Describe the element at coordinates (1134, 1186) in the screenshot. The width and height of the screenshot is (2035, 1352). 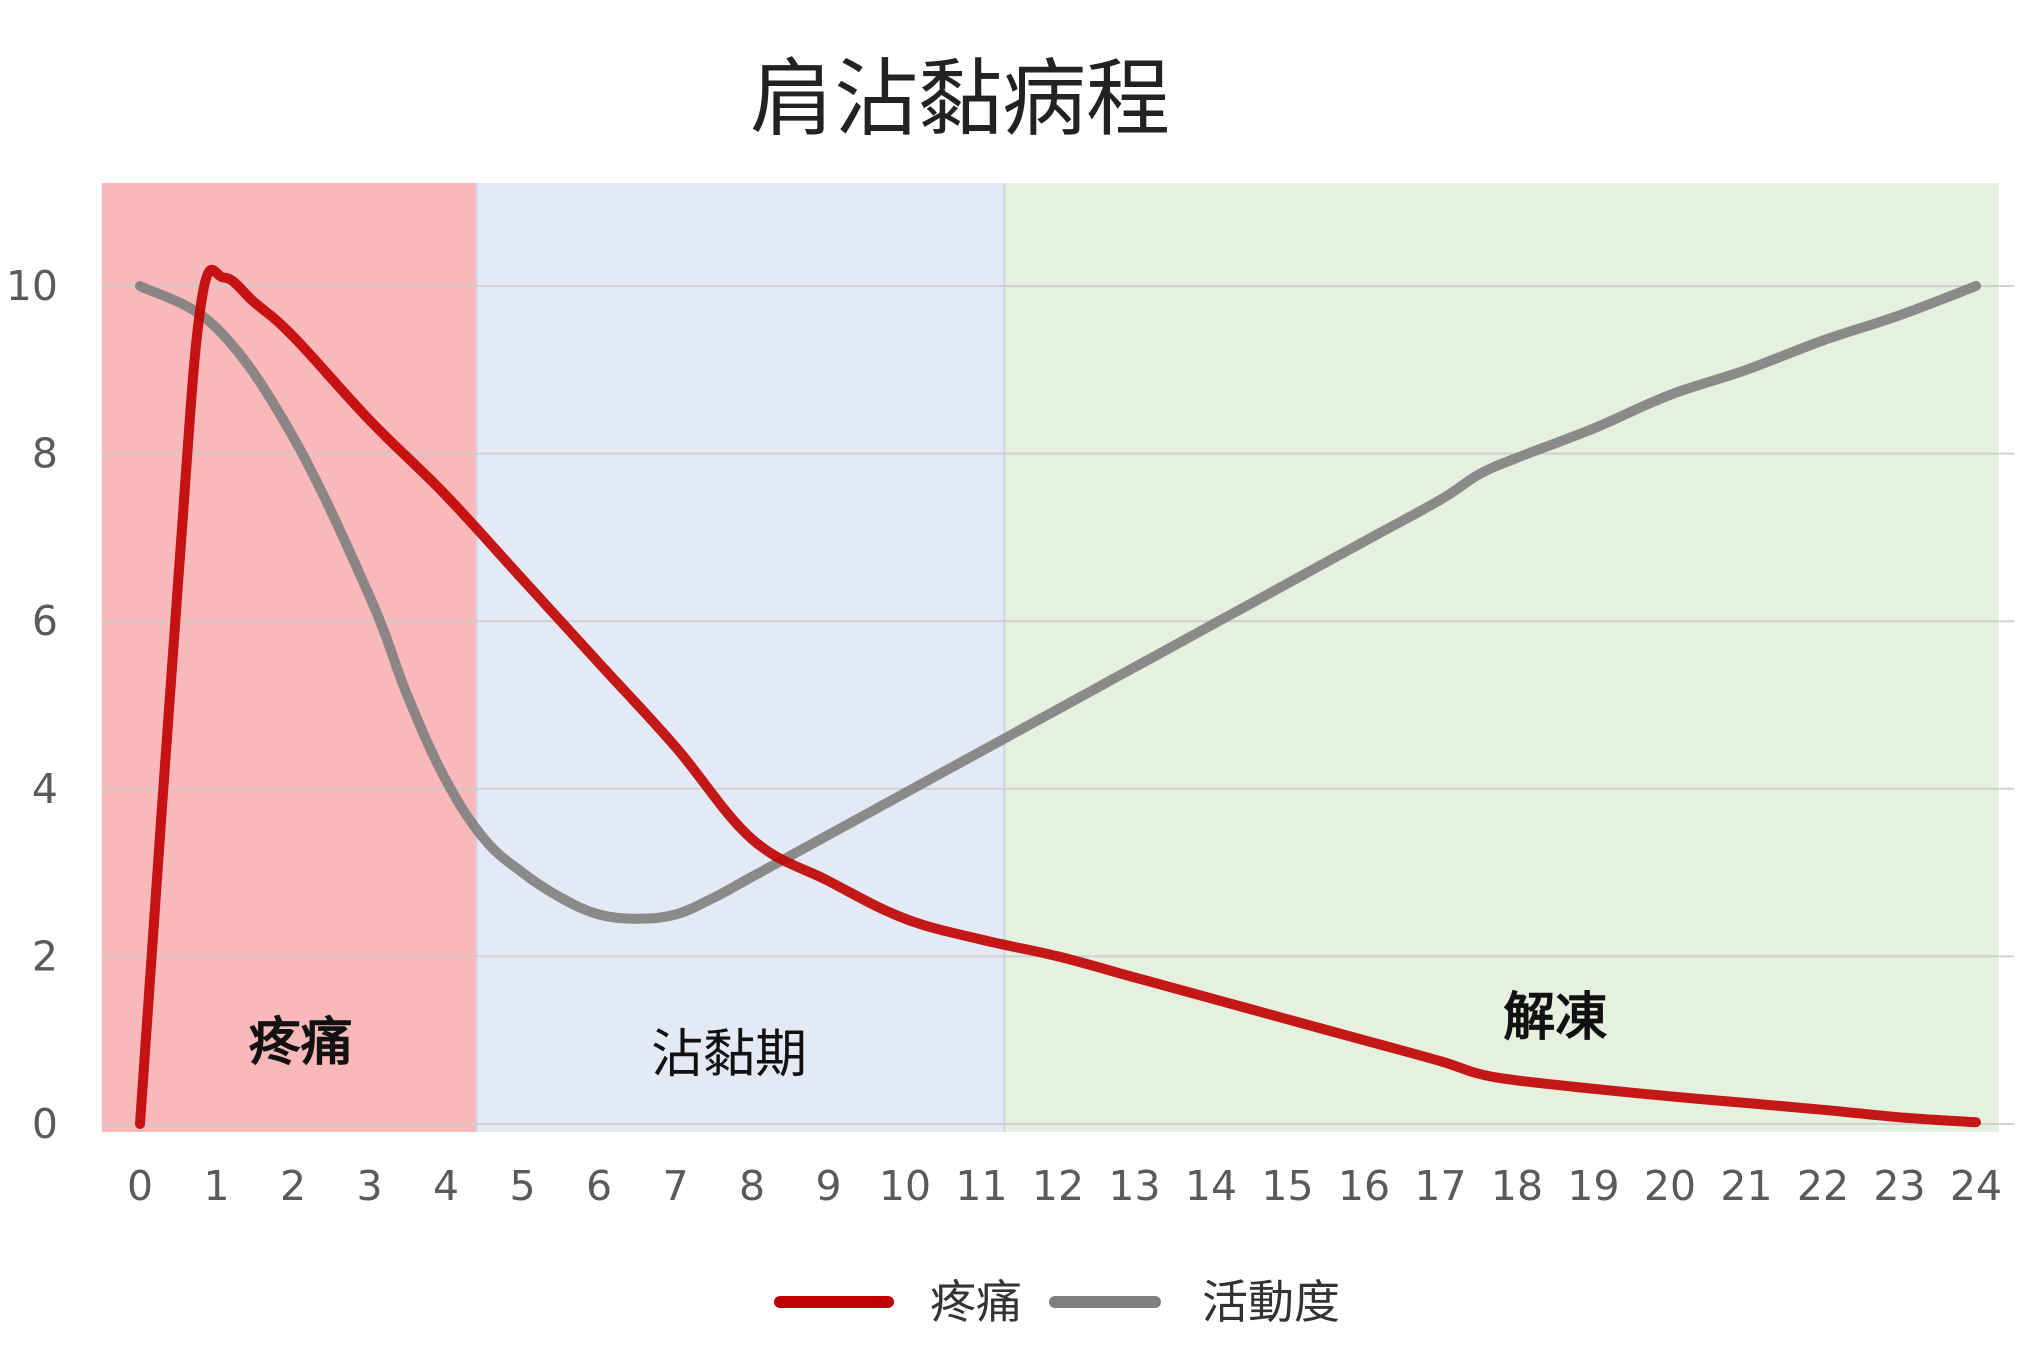
I see `x-tick-label-13: 13` at that location.